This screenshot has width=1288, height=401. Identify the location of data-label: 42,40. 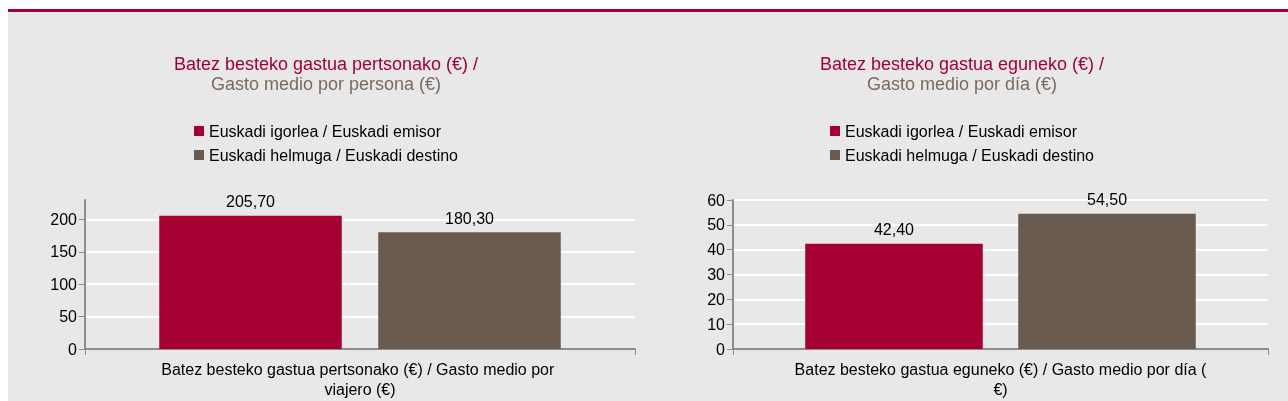
(894, 230).